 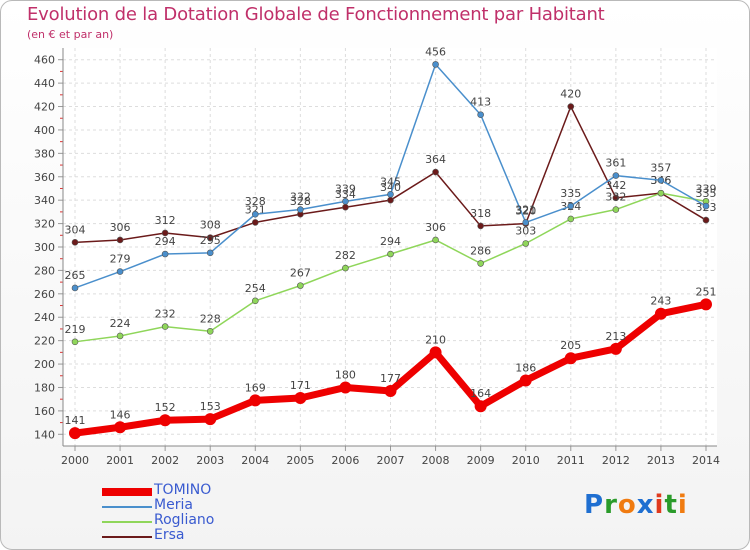 I want to click on data-label-ersa: 318, so click(x=480, y=213).